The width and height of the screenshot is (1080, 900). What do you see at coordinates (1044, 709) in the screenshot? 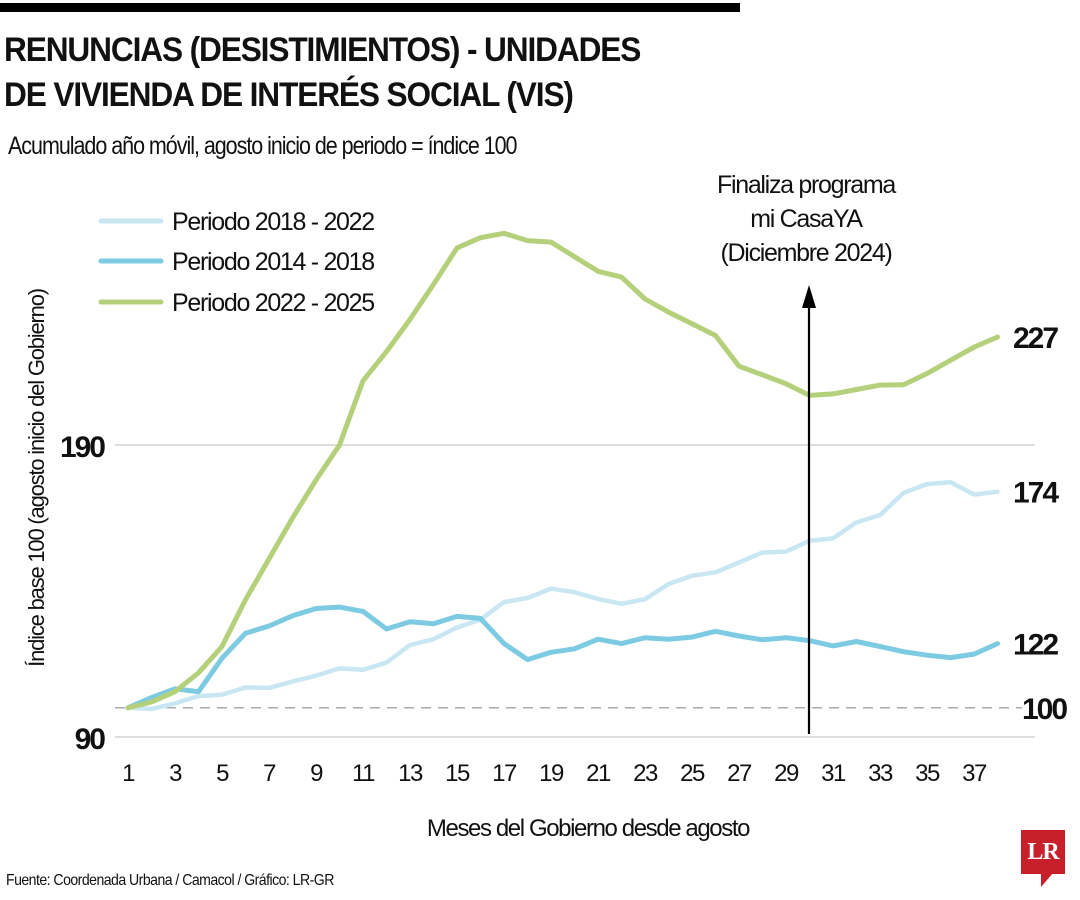
I see `baseline-label: 100` at bounding box center [1044, 709].